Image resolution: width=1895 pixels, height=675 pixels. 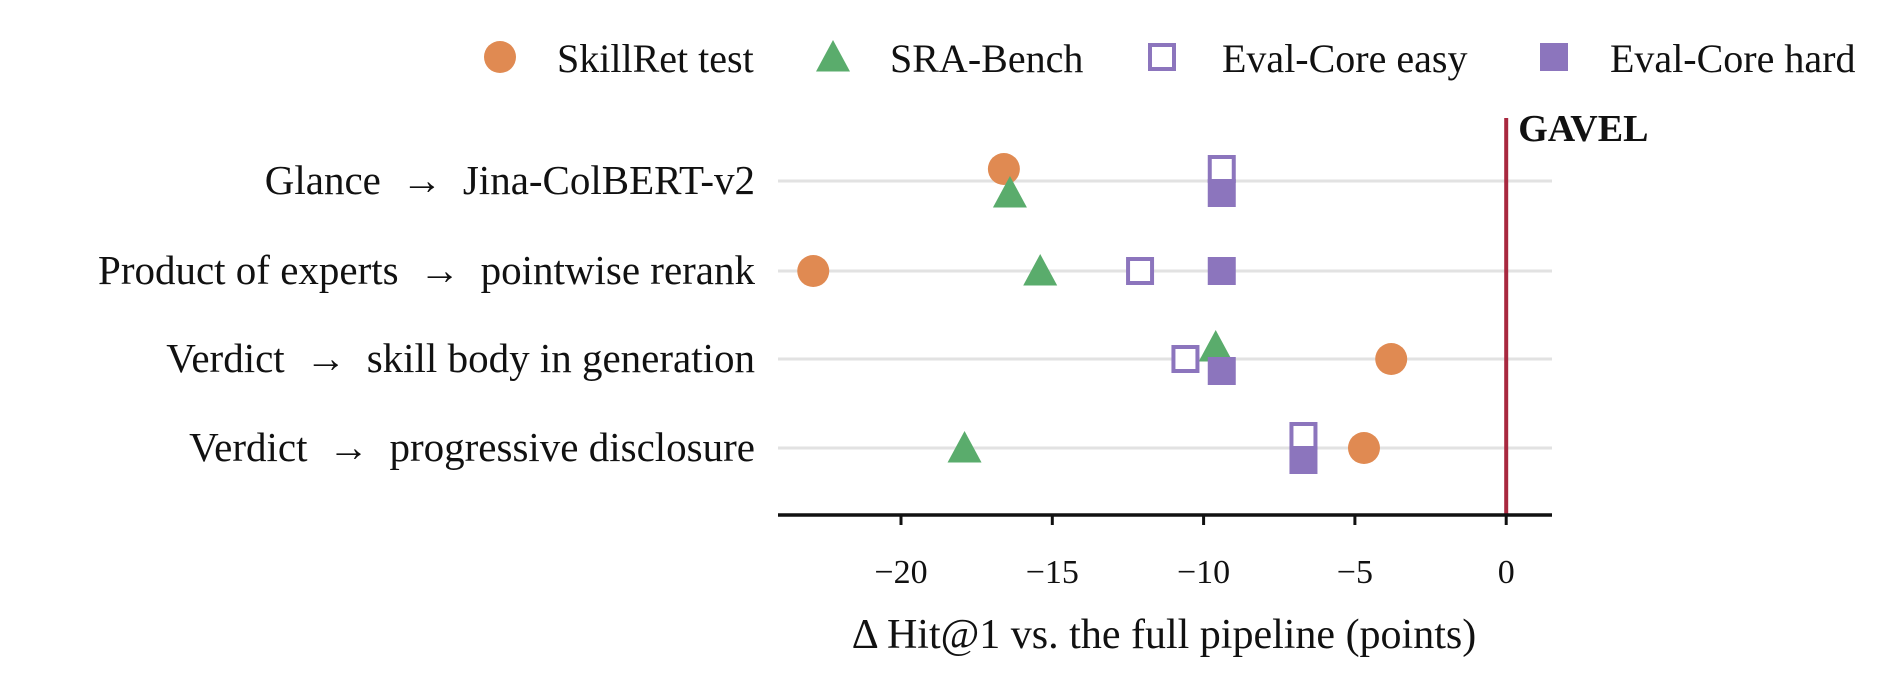 What do you see at coordinates (900, 572) in the screenshot?
I see `x-tick-label-1: −20` at bounding box center [900, 572].